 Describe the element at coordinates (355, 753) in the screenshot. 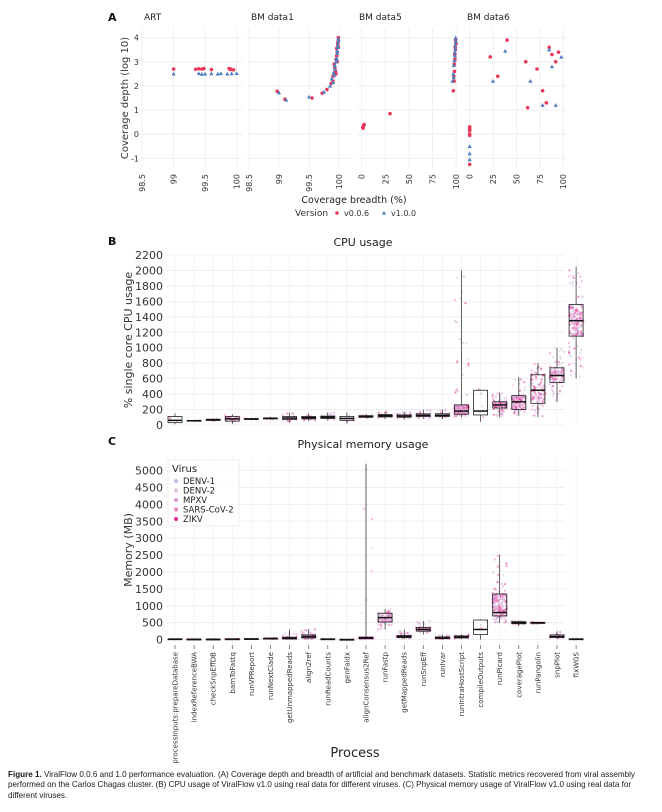

I see `panel-c-xlabel: Process` at that location.